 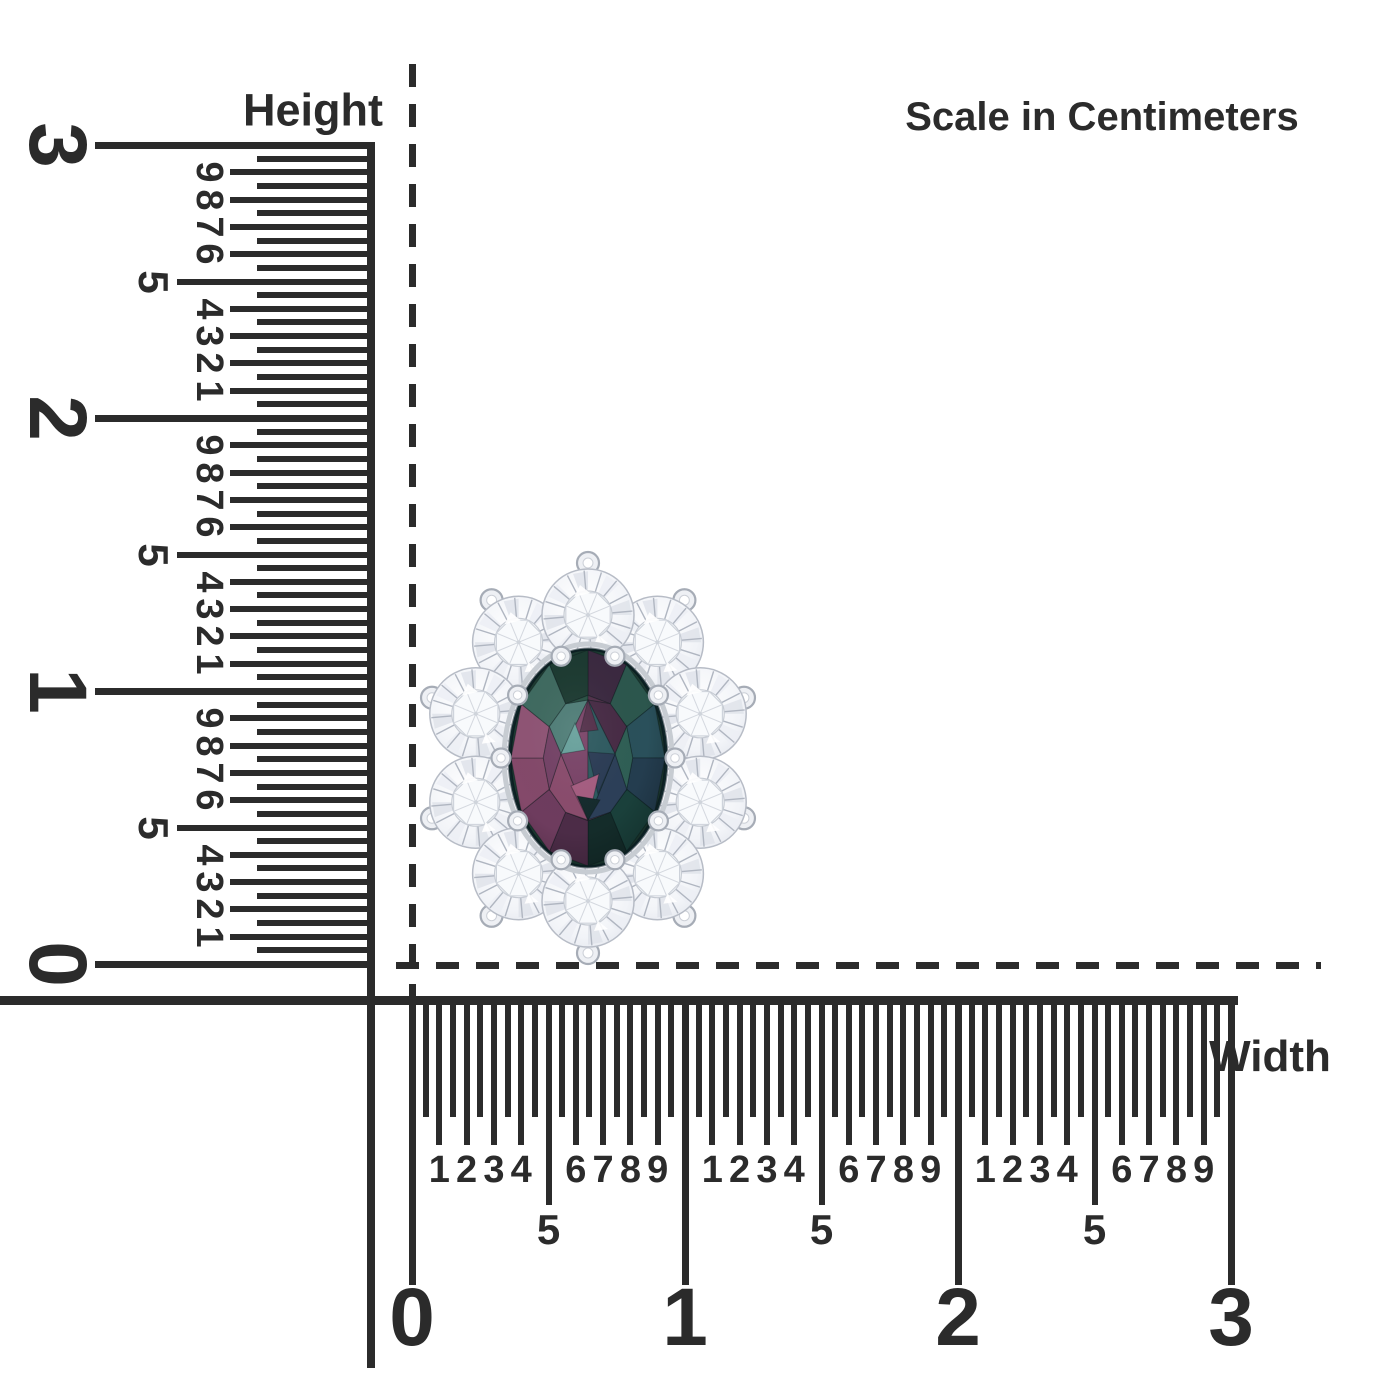 I want to click on width-ruler-halfcm-label: 5, so click(x=548, y=1229).